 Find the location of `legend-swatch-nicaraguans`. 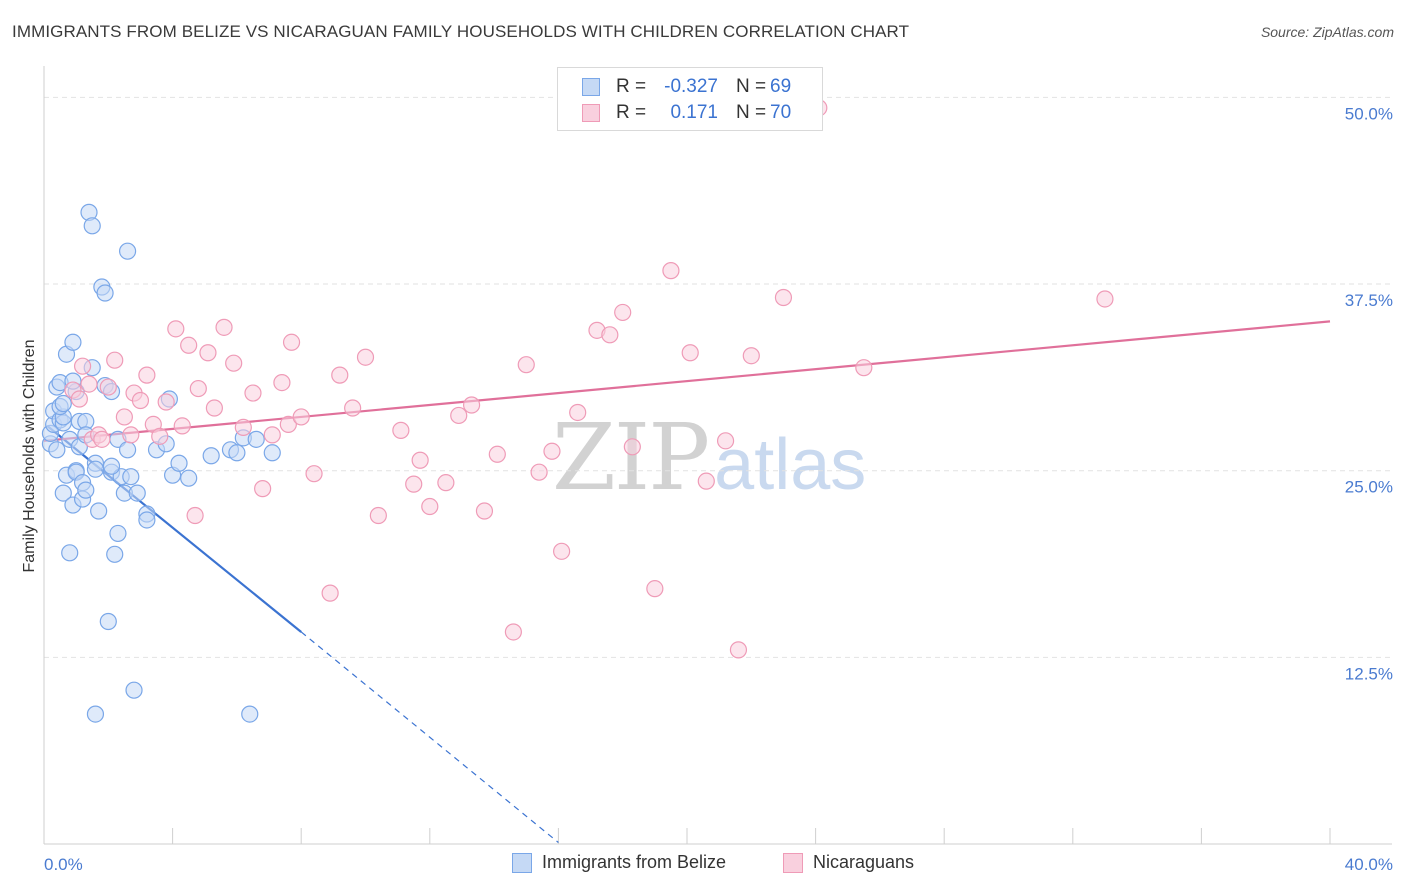

legend-swatch-nicaraguans is located at coordinates (591, 113).